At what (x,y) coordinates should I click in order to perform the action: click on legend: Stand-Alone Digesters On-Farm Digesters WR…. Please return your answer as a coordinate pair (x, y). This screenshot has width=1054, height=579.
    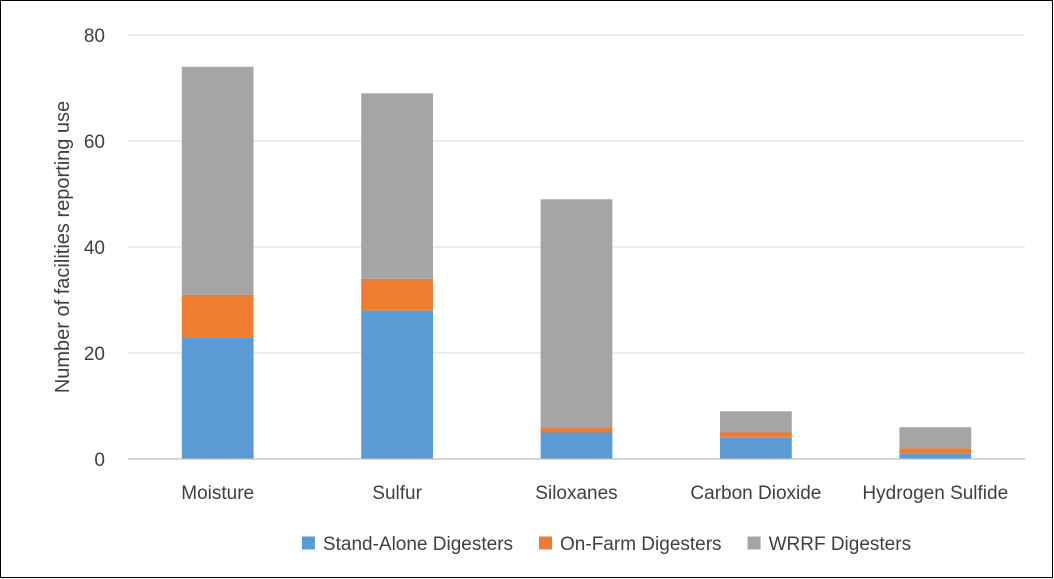
    Looking at the image, I should click on (606, 544).